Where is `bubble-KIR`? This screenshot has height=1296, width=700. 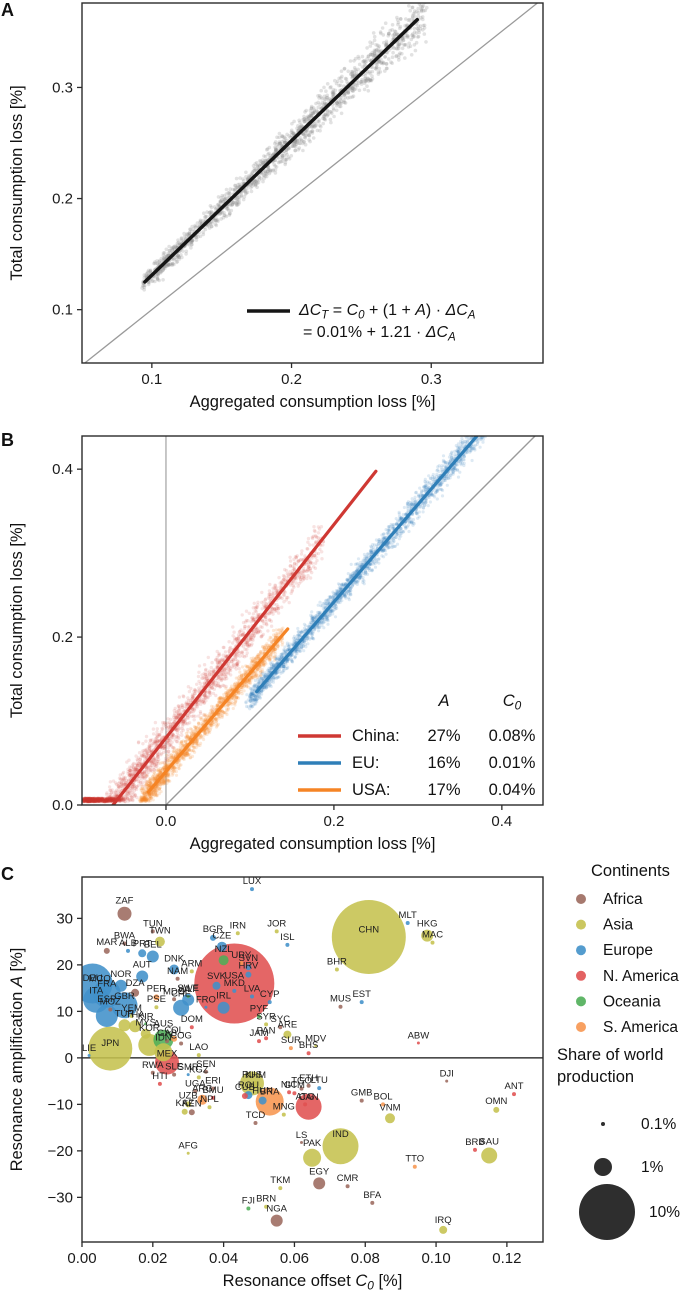 bubble-KIR is located at coordinates (146, 1024).